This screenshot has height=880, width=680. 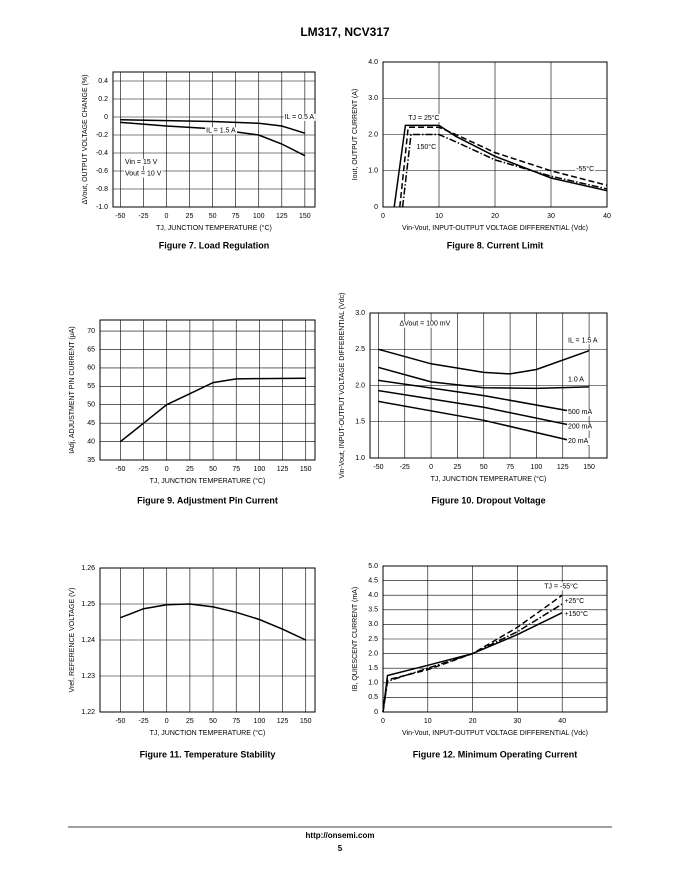 What do you see at coordinates (103, 81) in the screenshot?
I see `y-tick-label: 0.4` at bounding box center [103, 81].